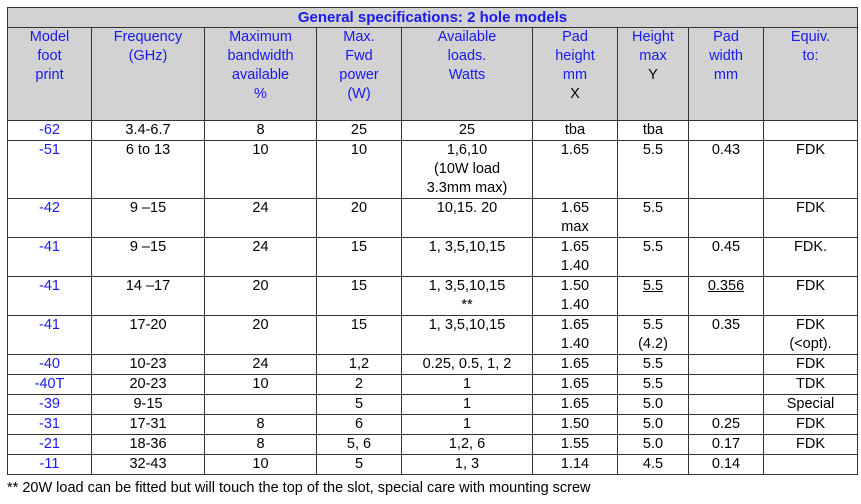 Image resolution: width=861 pixels, height=504 pixels. What do you see at coordinates (148, 46) in the screenshot?
I see `header-label: Frequency (GHz)` at bounding box center [148, 46].